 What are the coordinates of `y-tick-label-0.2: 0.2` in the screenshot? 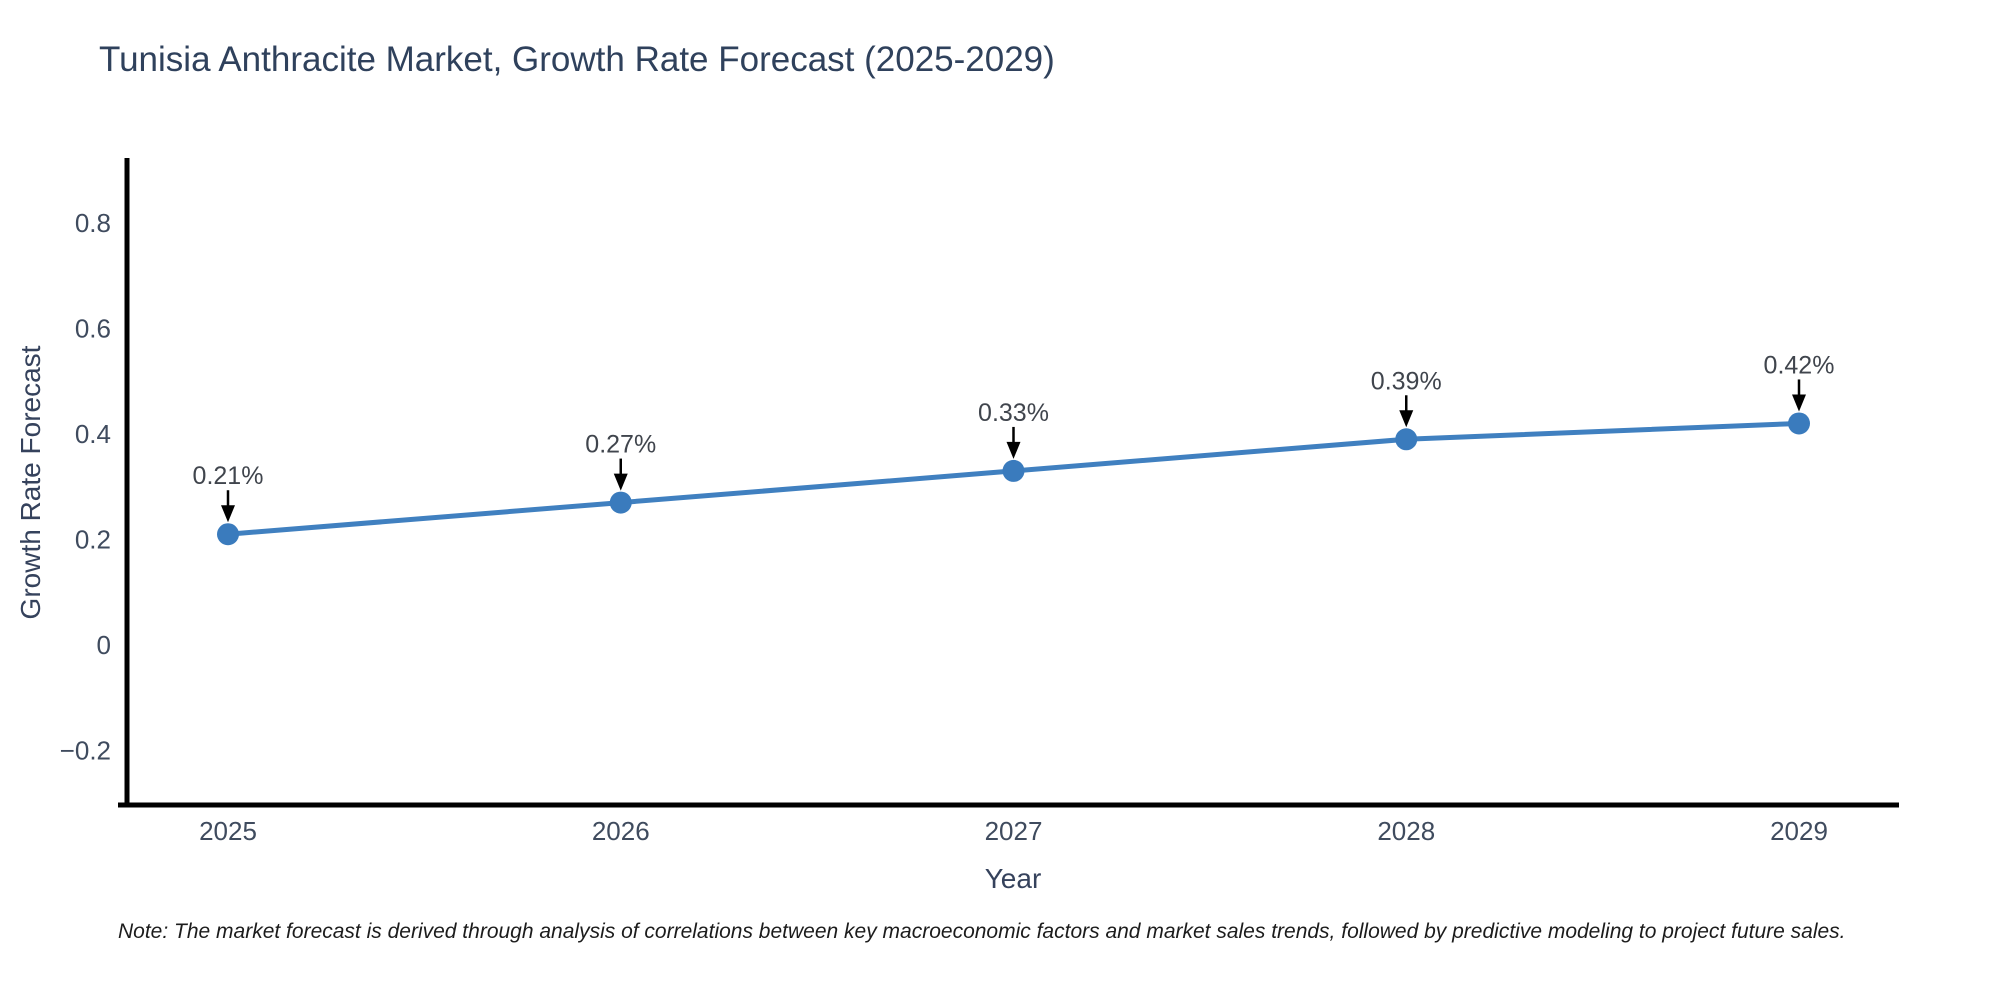 It's located at (93, 540).